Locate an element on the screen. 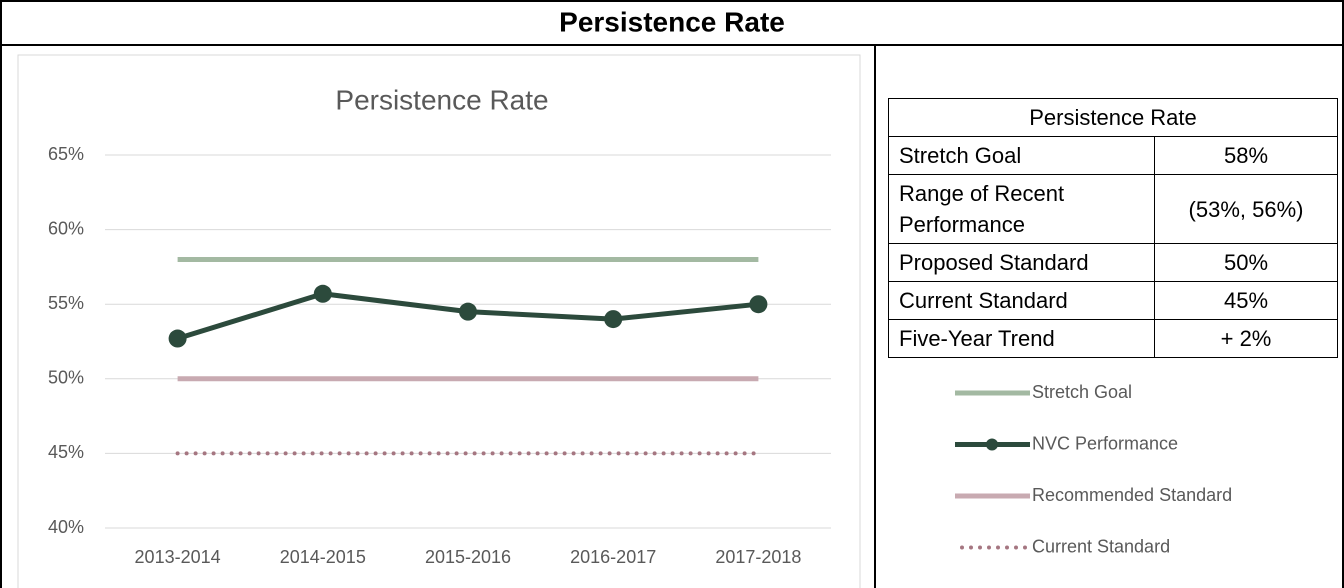 This screenshot has height=588, width=1344. table-value: 50% is located at coordinates (1246, 262).